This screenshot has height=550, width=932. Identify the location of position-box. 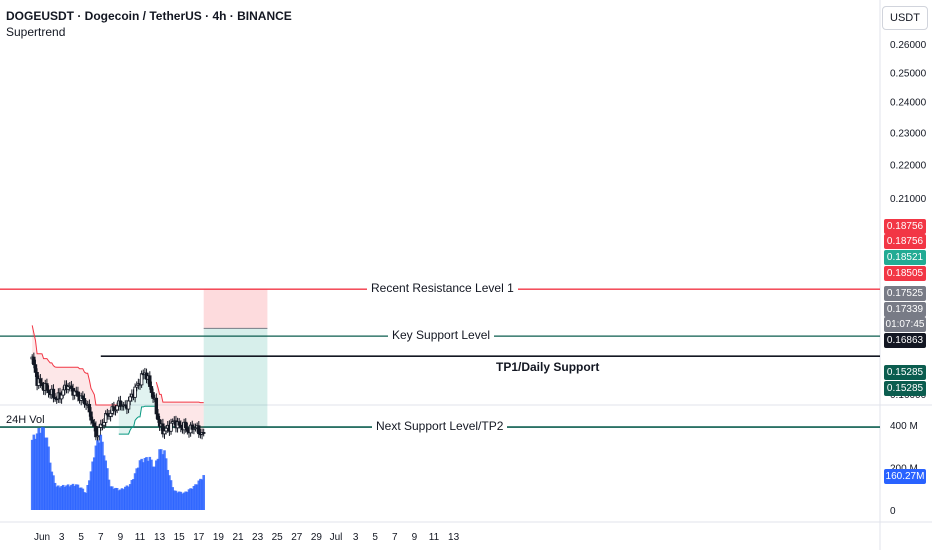
(235, 358).